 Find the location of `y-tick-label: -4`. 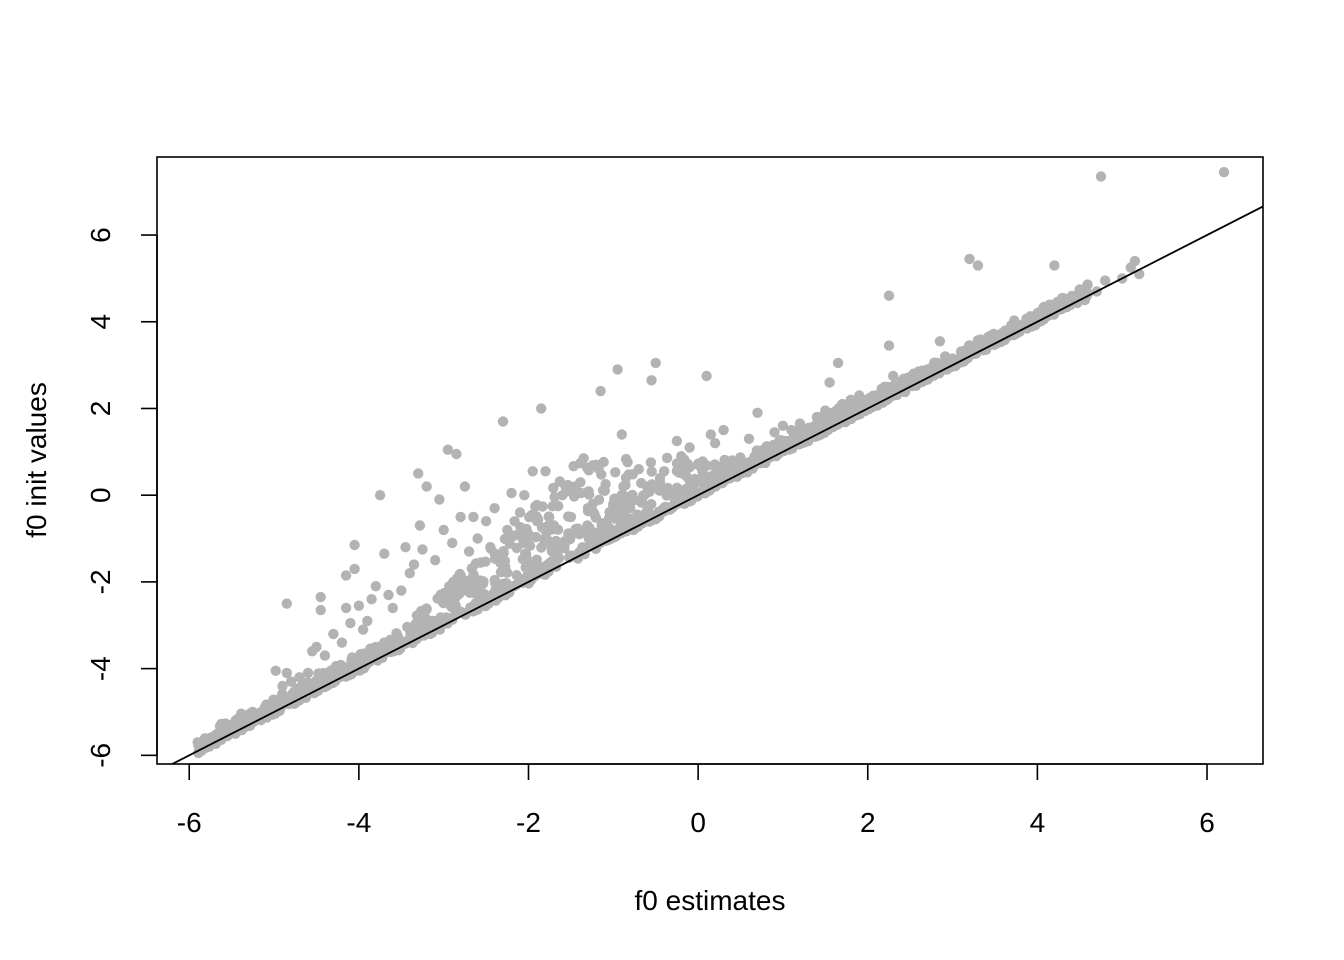

y-tick-label: -4 is located at coordinates (100, 668).